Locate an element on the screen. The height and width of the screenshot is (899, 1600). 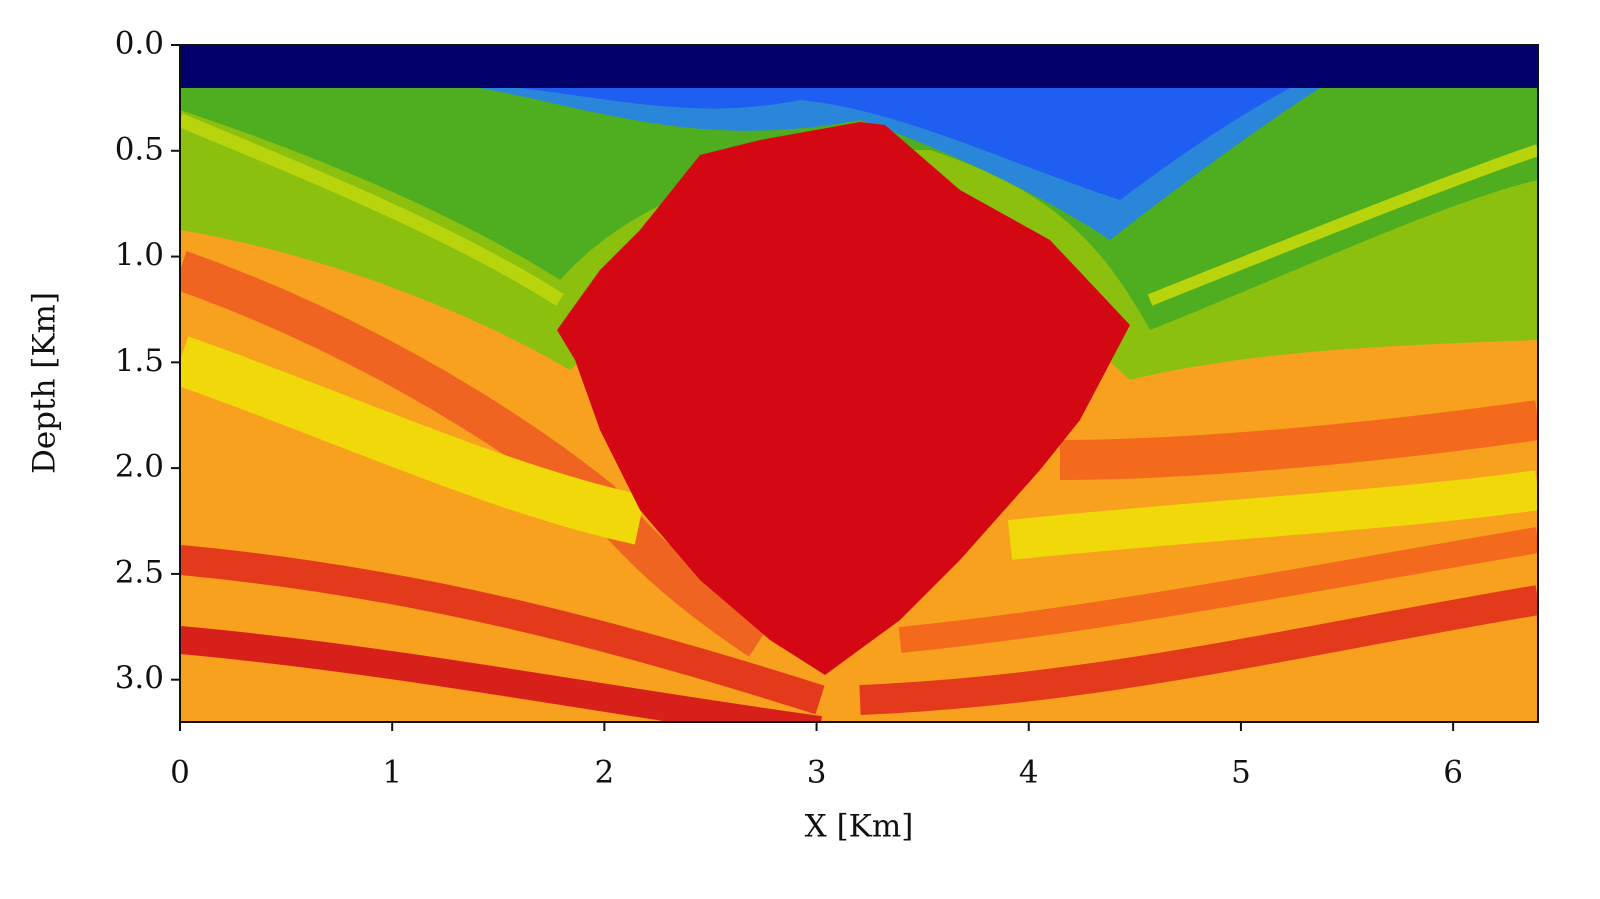
y-tick-label: 2.0 is located at coordinates (139, 467).